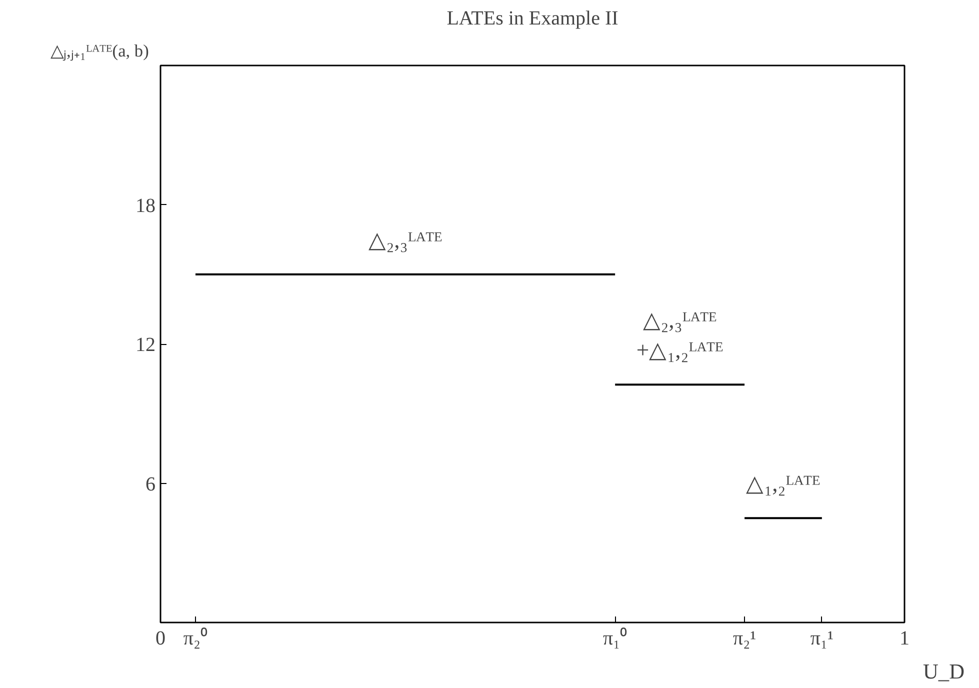 Image resolution: width=979 pixels, height=688 pixels. Describe the element at coordinates (151, 484) in the screenshot. I see `y-tick-label: 6` at that location.